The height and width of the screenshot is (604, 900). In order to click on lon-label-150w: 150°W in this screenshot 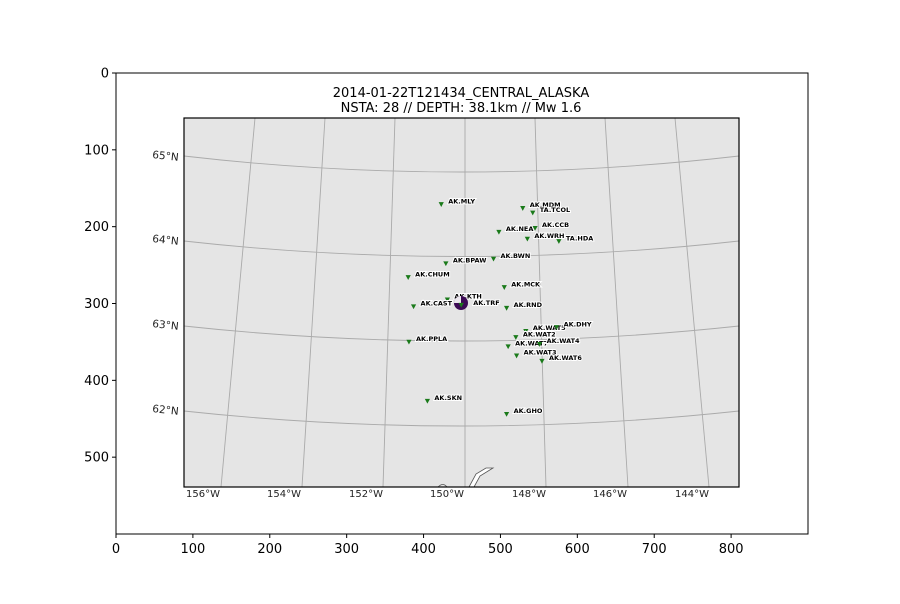, I will do `click(447, 494)`.